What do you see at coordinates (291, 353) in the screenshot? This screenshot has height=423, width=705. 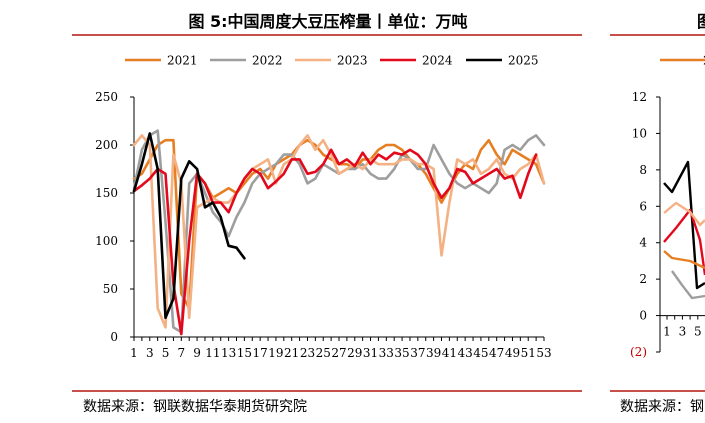 I see `x-tick-label: 21` at bounding box center [291, 353].